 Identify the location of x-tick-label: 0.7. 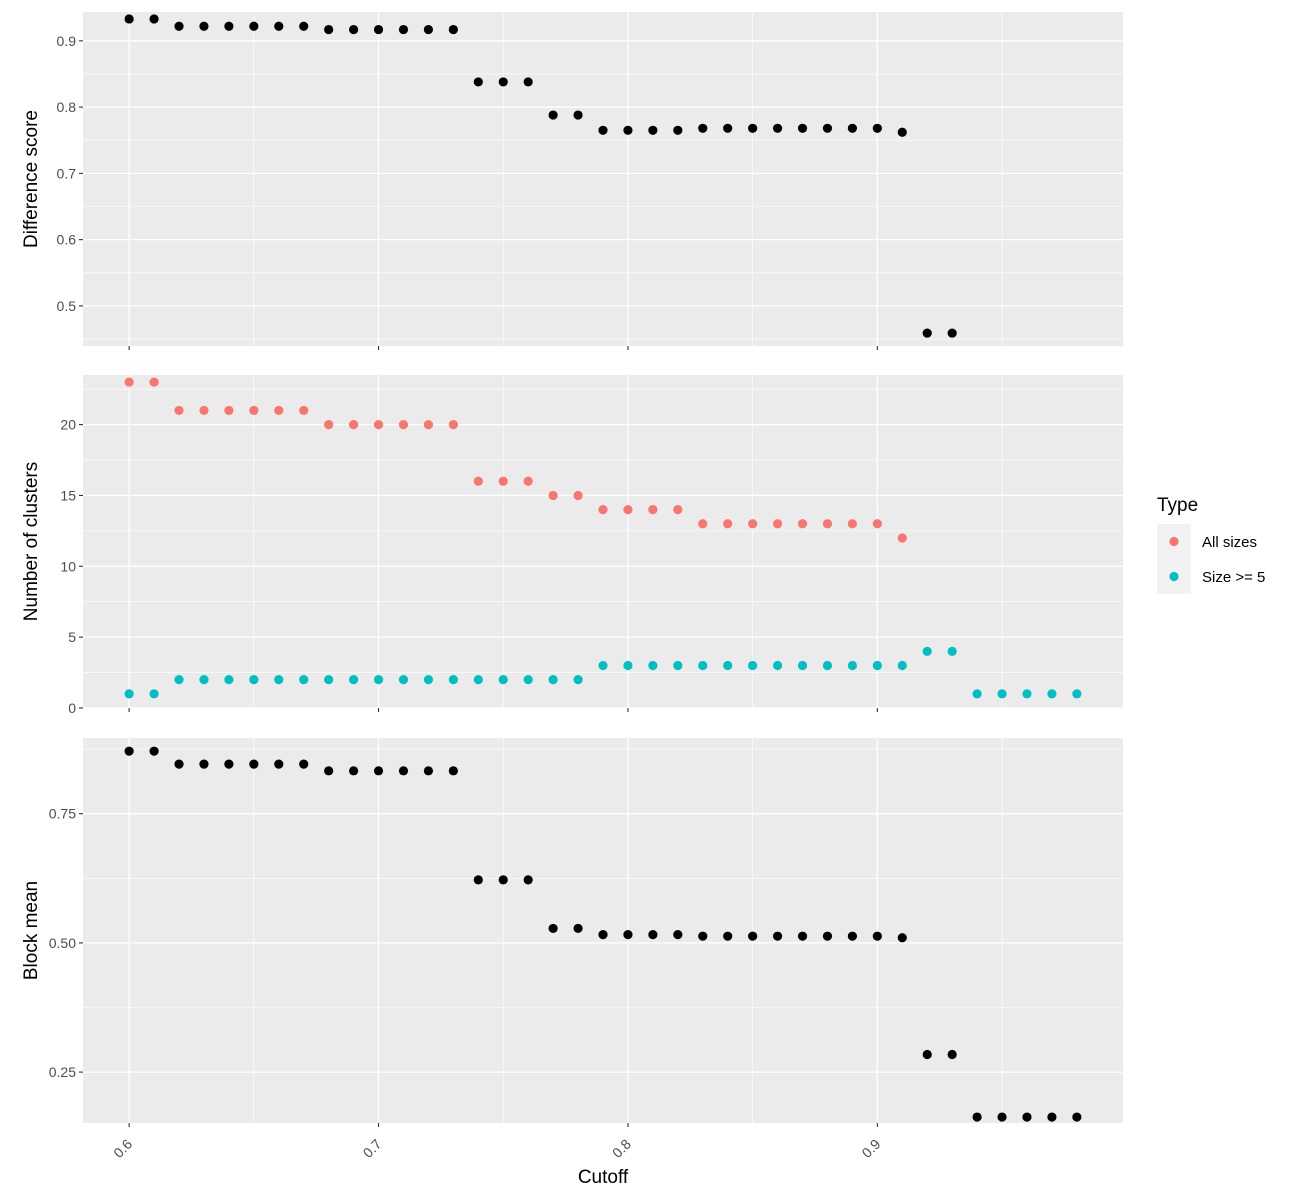
(372, 1148).